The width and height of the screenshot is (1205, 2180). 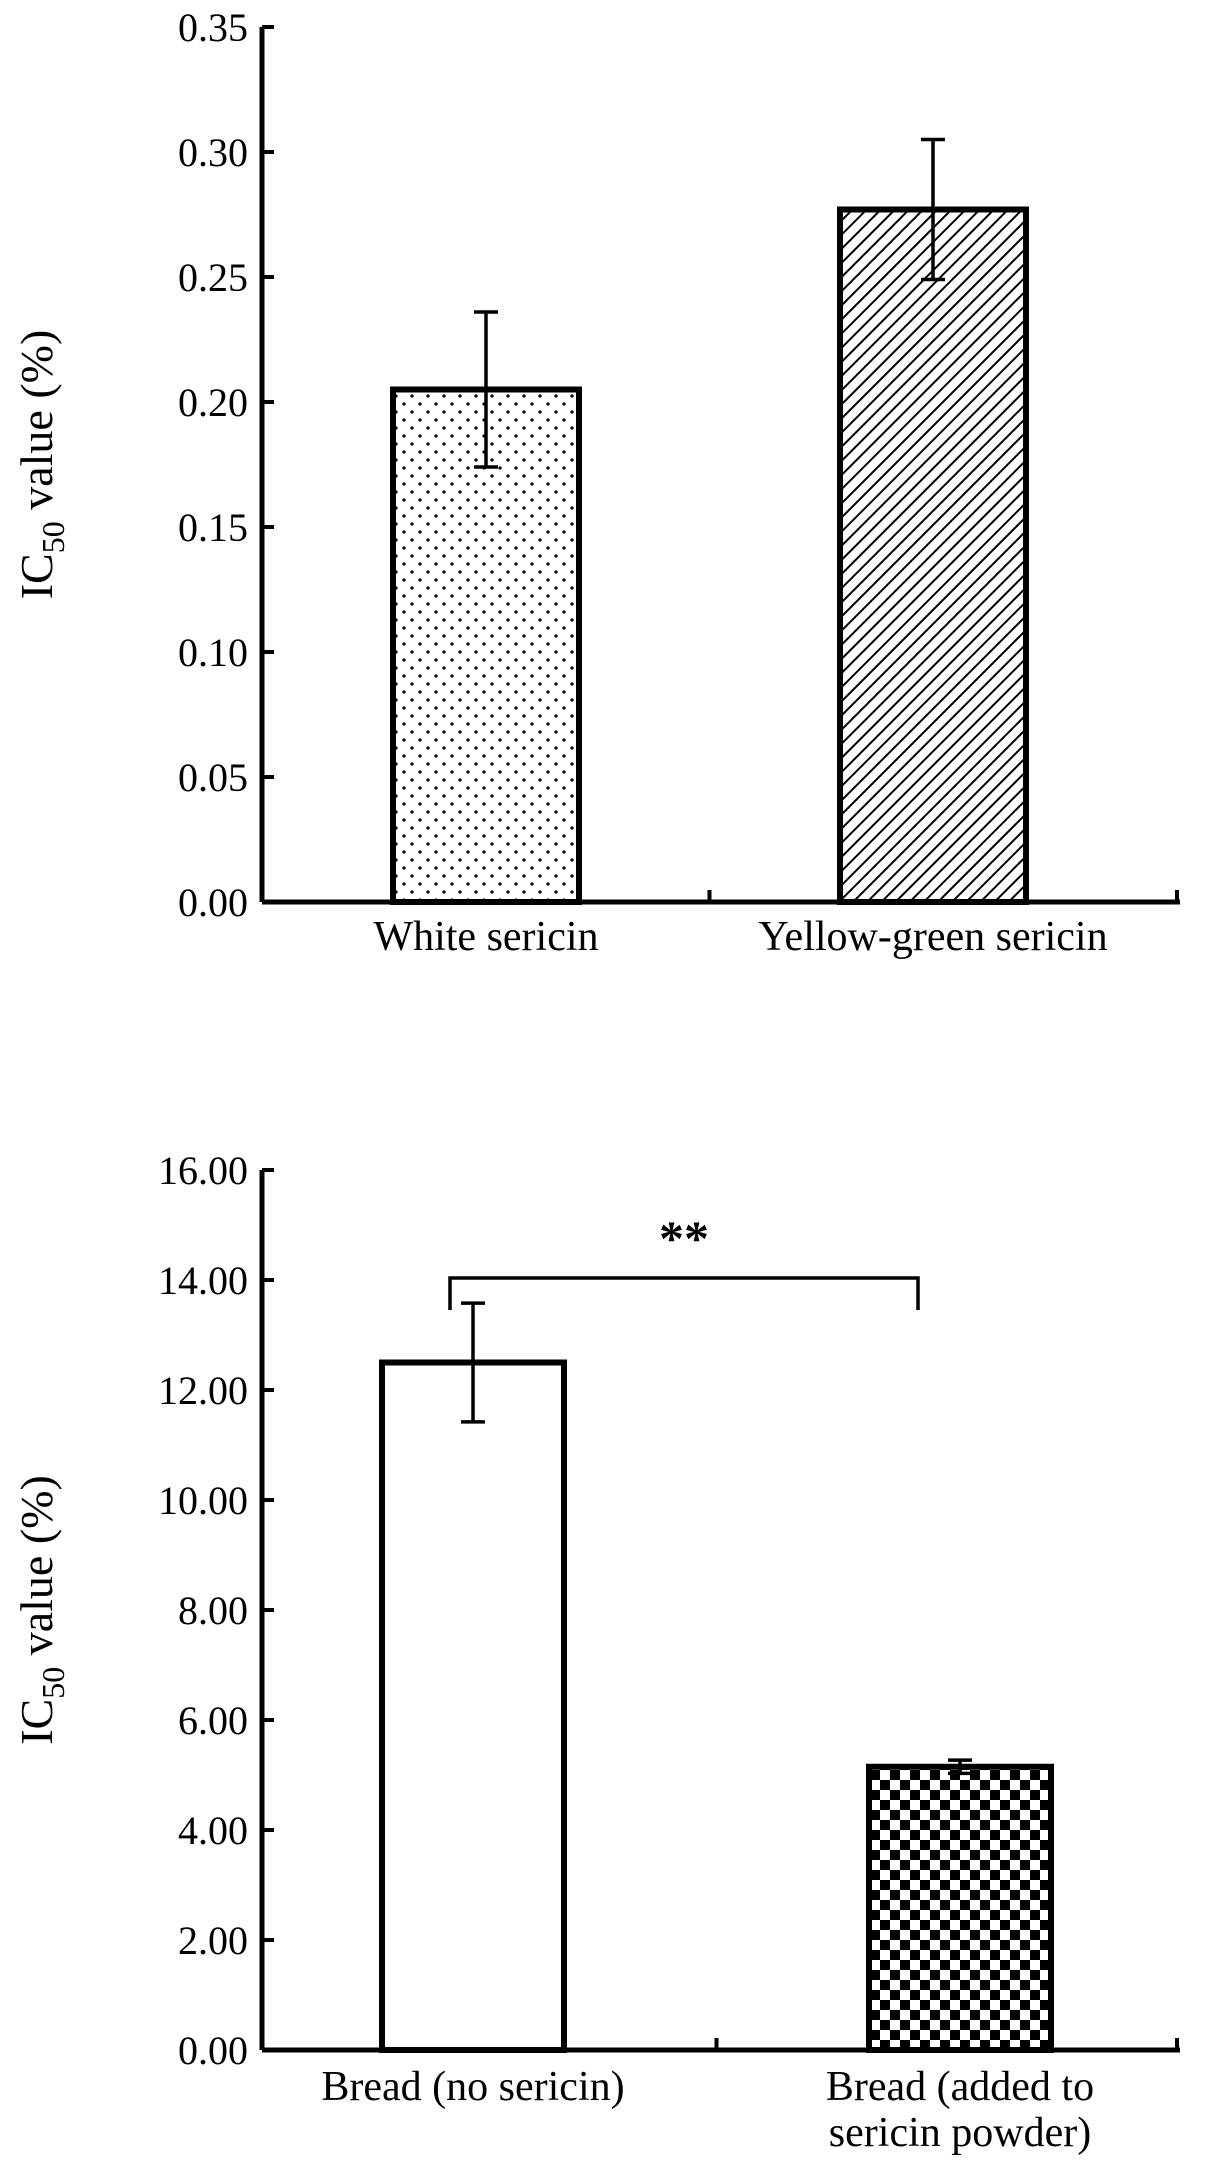 I want to click on y-tick-label: 0.10, so click(x=213, y=652).